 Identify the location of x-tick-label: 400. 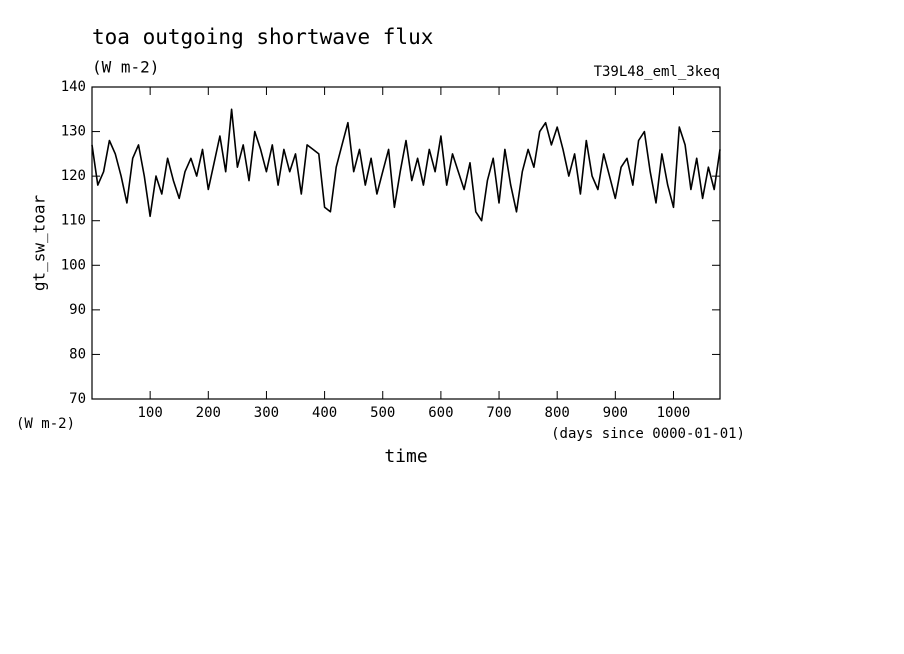
(324, 413).